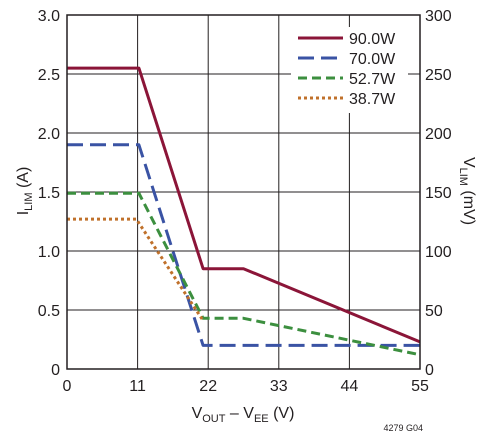 This screenshot has height=439, width=484. Describe the element at coordinates (137, 386) in the screenshot. I see `x-tick-label: 11` at that location.